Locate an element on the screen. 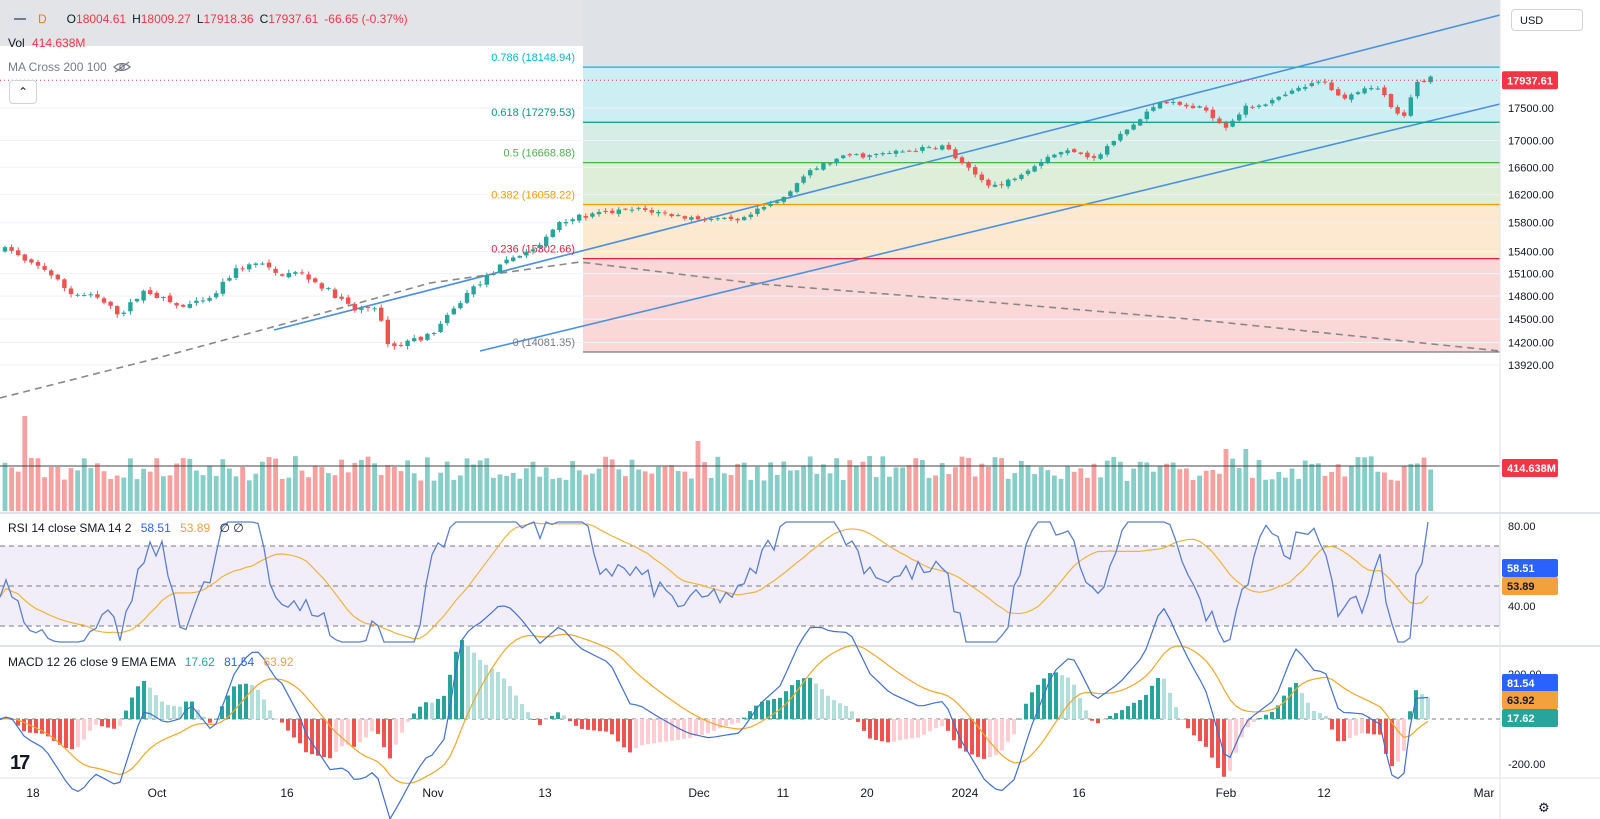 This screenshot has width=1600, height=819. volume-badge: 414.638M is located at coordinates (1530, 468).